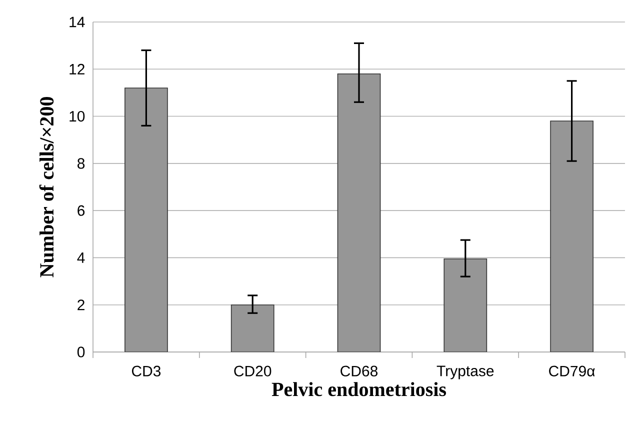  Describe the element at coordinates (146, 371) in the screenshot. I see `x-tick-label: CD3` at that location.